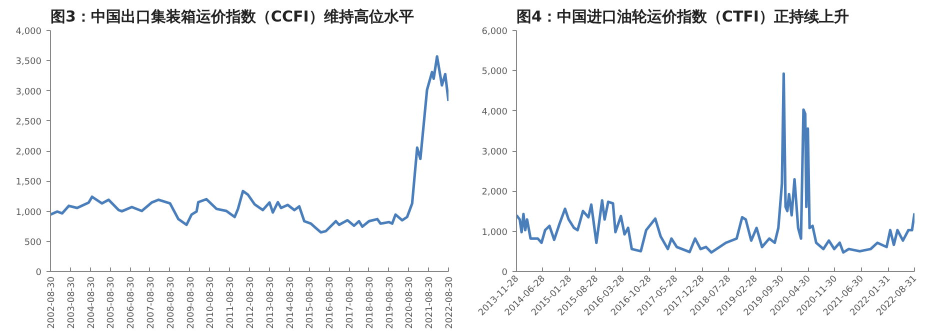  I want to click on x-tick-label: 2006-08-30, so click(131, 302).